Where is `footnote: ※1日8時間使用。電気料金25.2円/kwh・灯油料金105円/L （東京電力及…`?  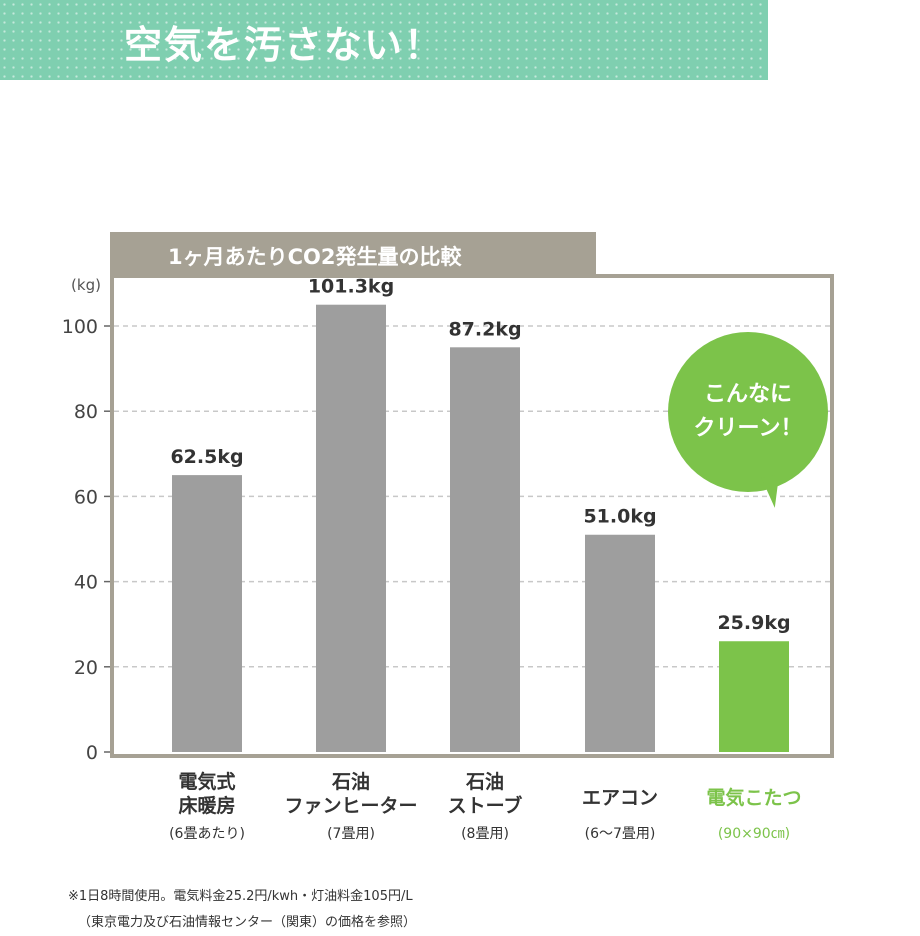 footnote: ※1日8時間使用。電気料金25.2円/kwh・灯油料金105円/L （東京電力及… is located at coordinates (242, 910).